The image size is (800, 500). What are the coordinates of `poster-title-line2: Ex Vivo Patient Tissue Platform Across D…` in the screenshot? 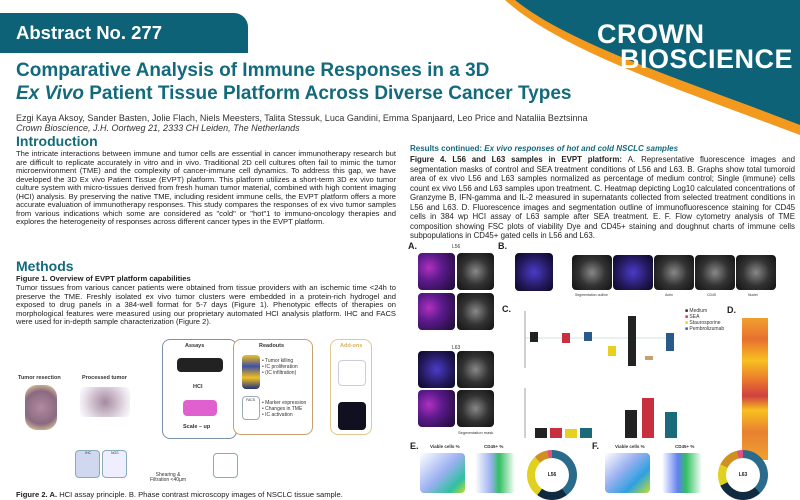 It's located at (293, 94).